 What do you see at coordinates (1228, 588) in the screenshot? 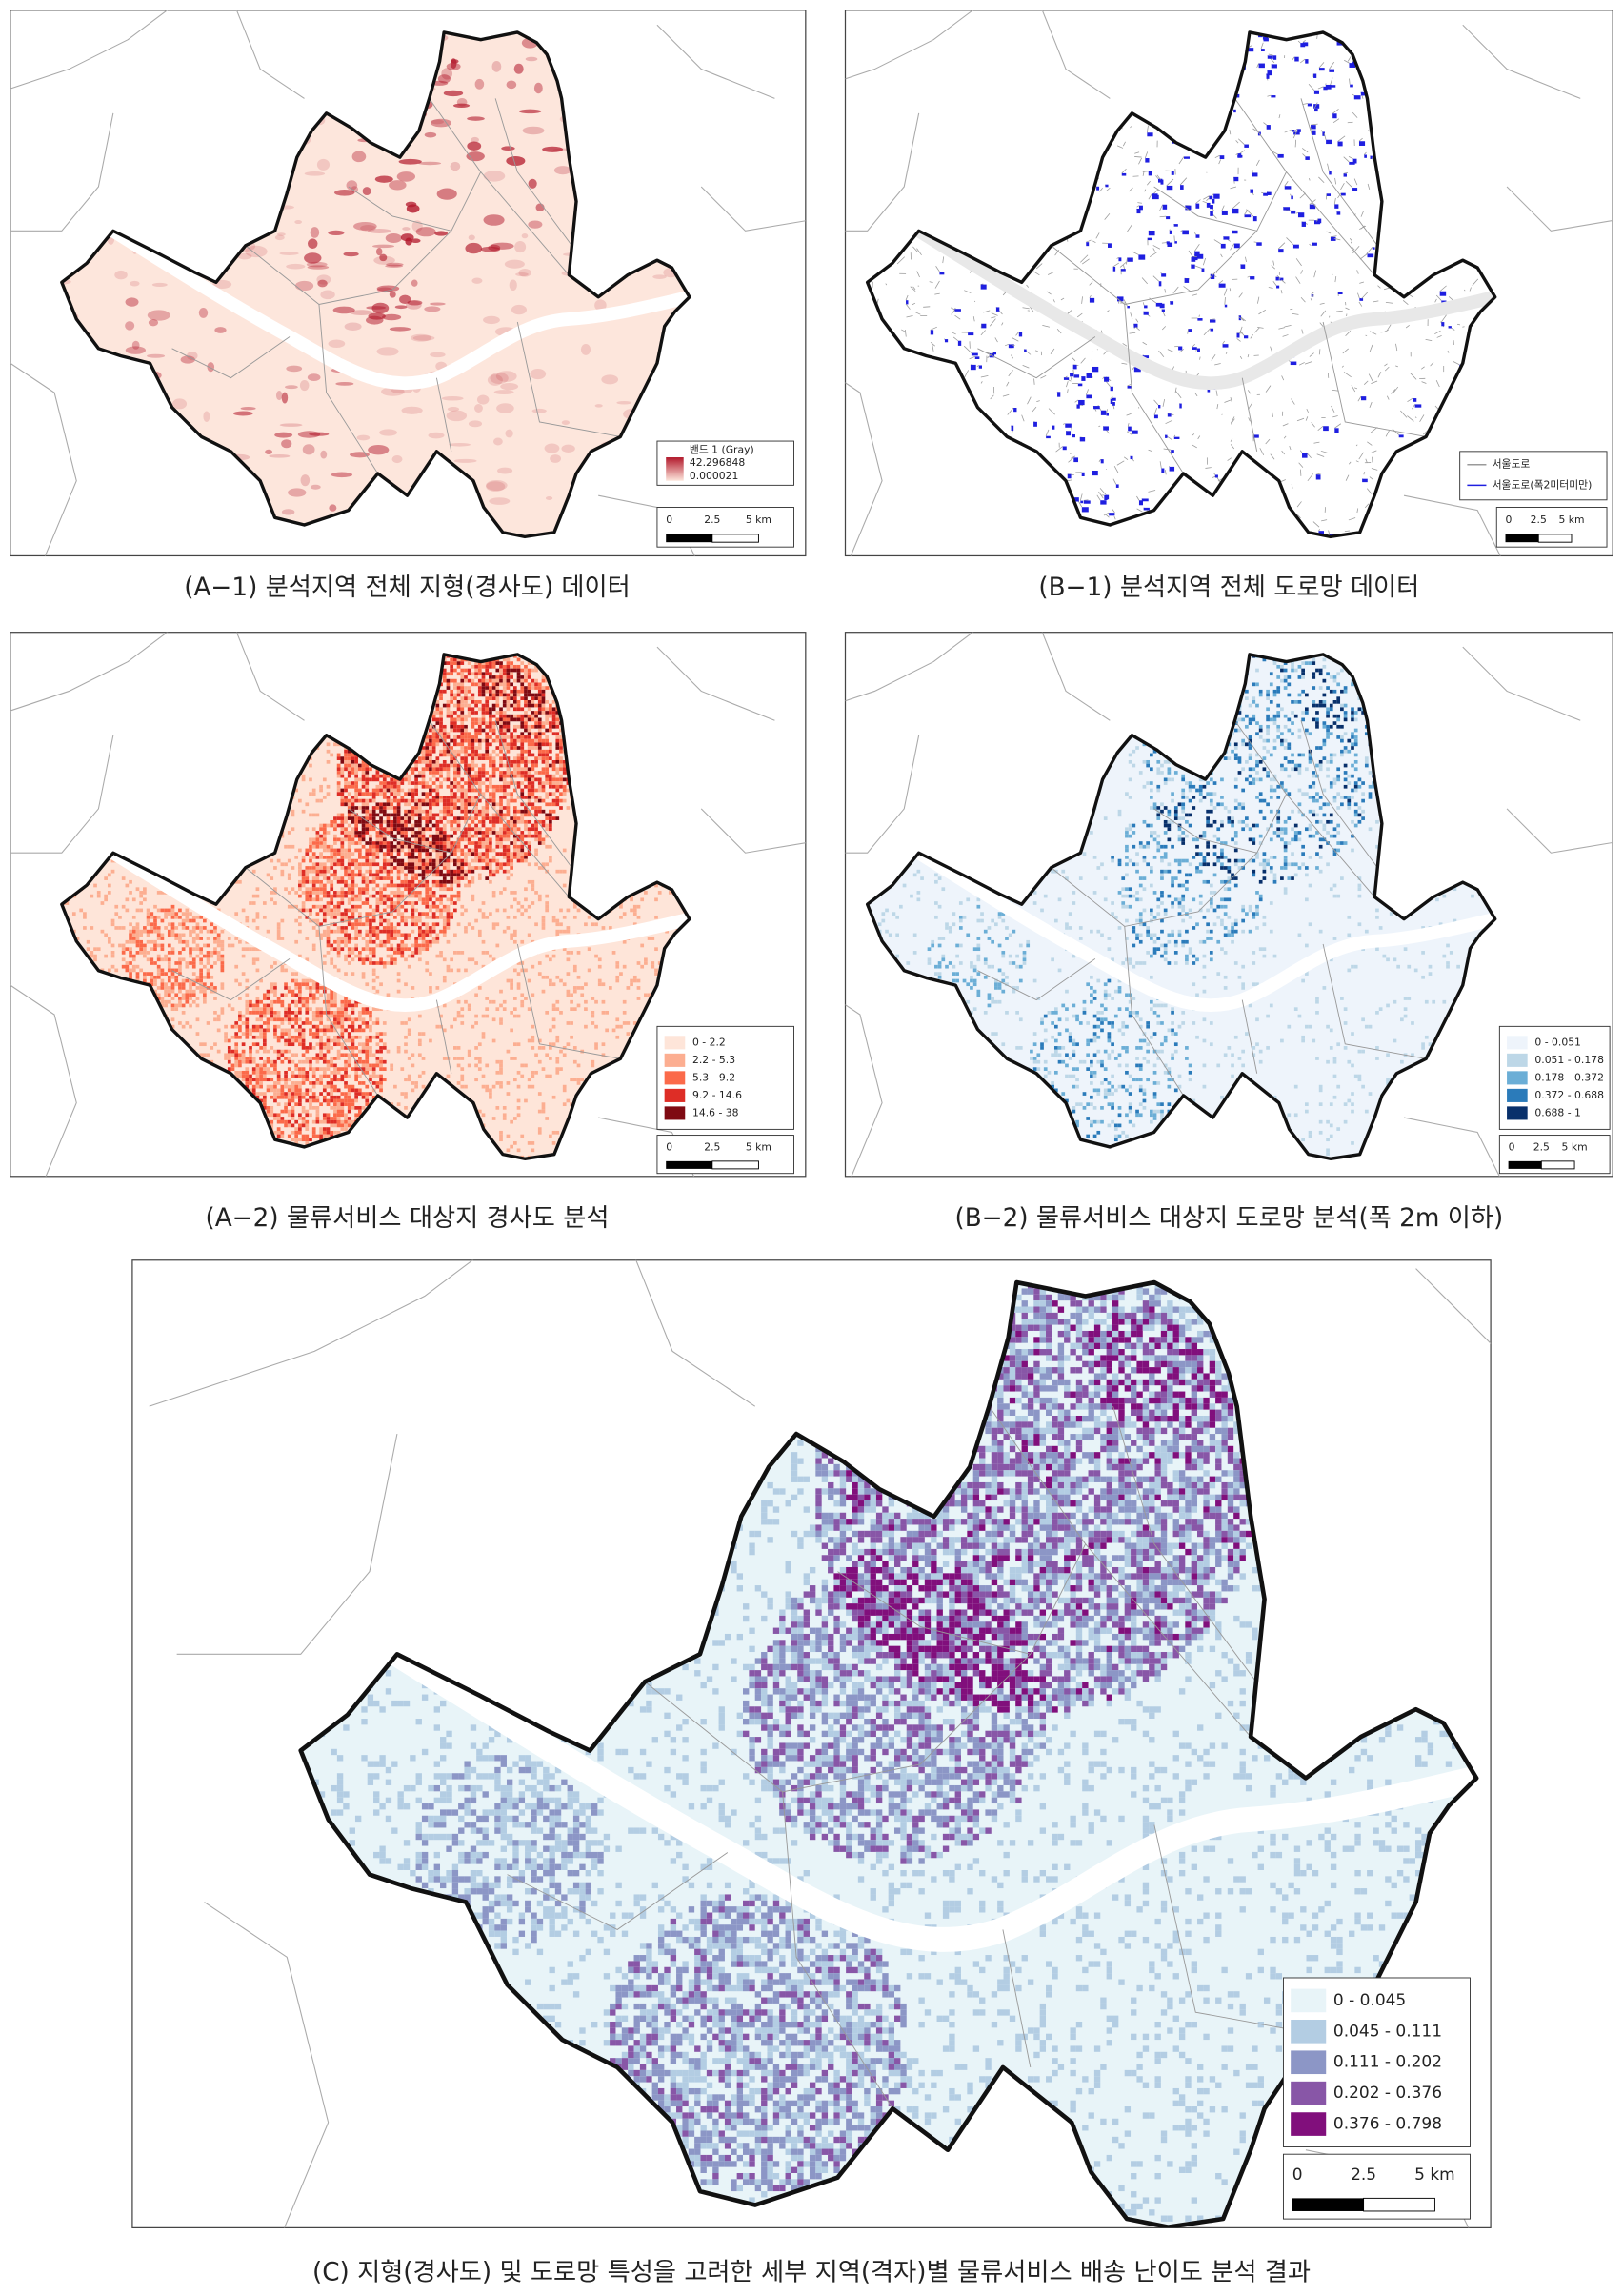
I see `panel-caption: (B−1) 분석지역 전체 도로망 데이터` at bounding box center [1228, 588].